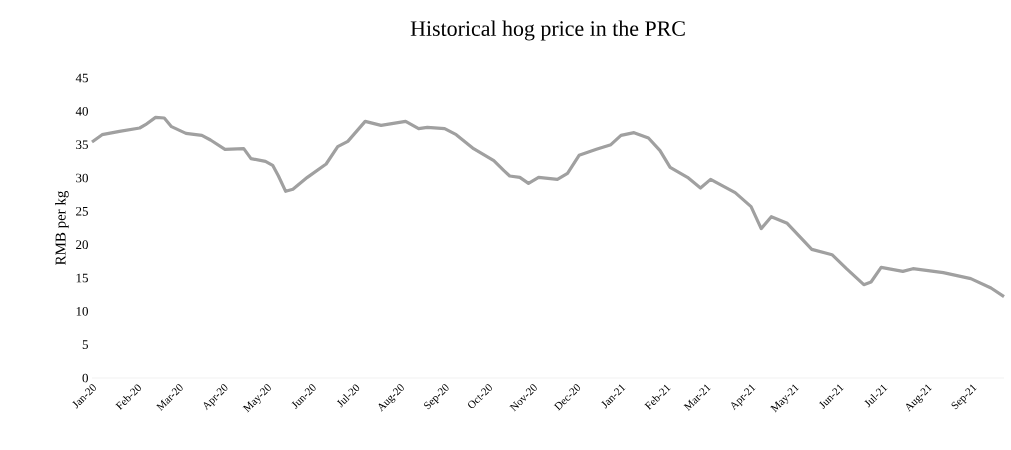 The width and height of the screenshot is (1011, 450). What do you see at coordinates (85, 344) in the screenshot?
I see `y-tick-label: 5` at bounding box center [85, 344].